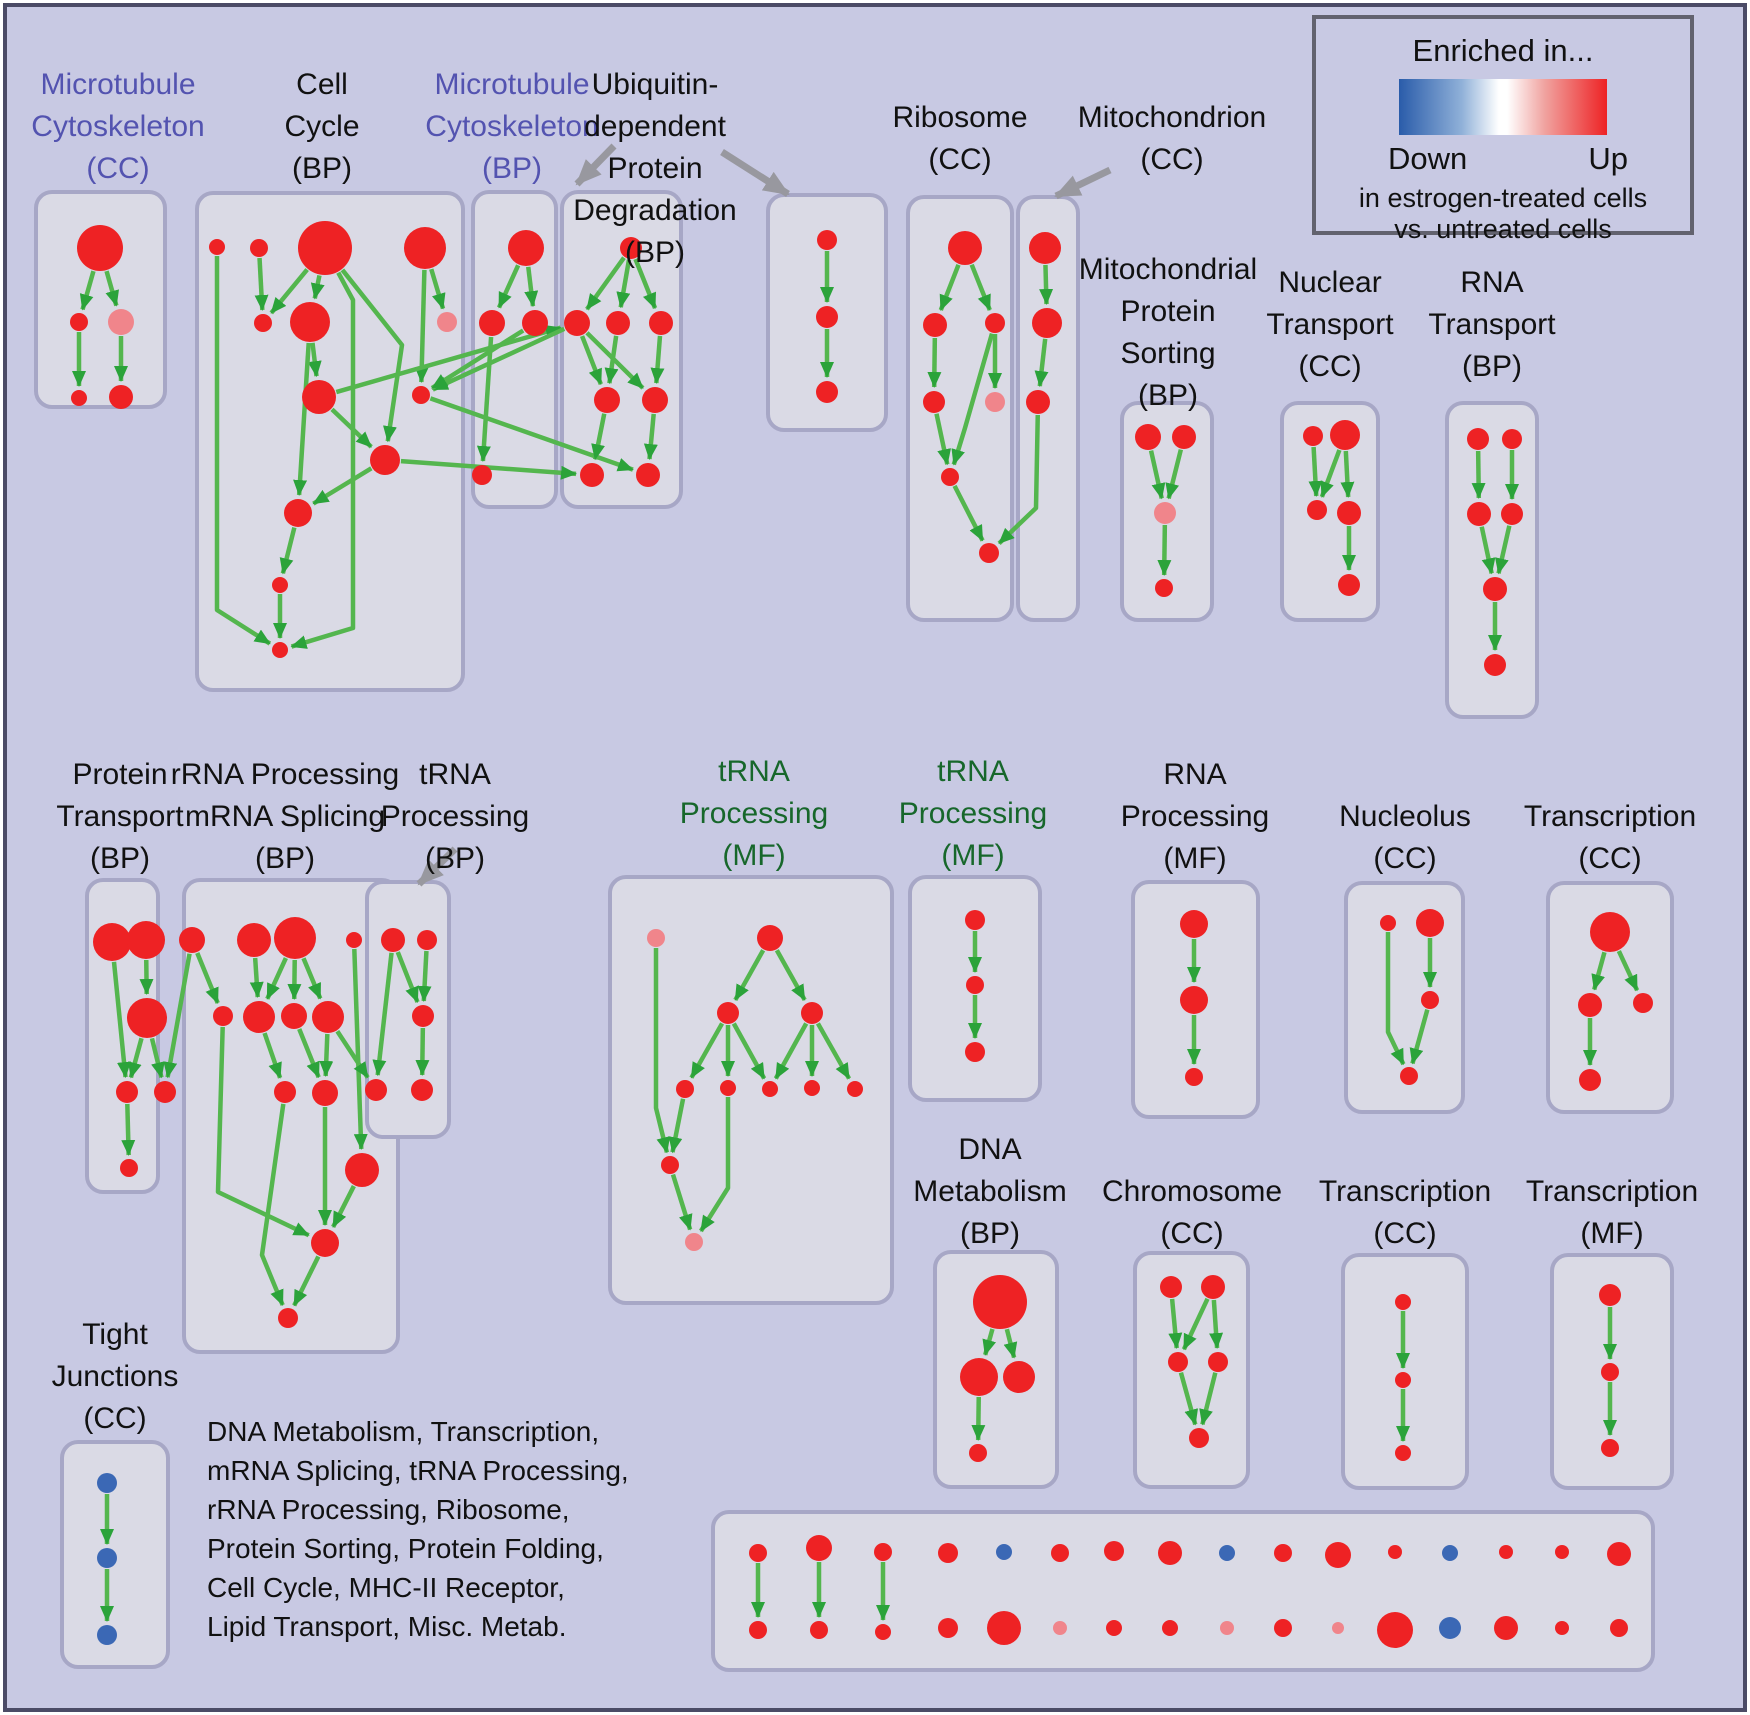 The height and width of the screenshot is (1715, 1750). I want to click on edge-u3-u5, so click(657, 360).